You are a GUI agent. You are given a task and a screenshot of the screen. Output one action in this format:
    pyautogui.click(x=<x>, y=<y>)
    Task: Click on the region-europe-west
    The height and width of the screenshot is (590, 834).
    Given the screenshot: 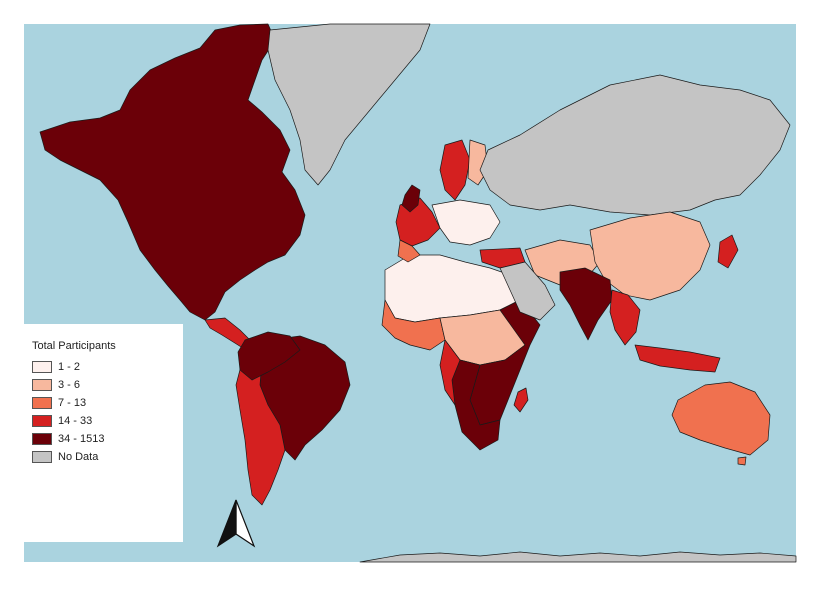 What is the action you would take?
    pyautogui.click(x=418, y=222)
    